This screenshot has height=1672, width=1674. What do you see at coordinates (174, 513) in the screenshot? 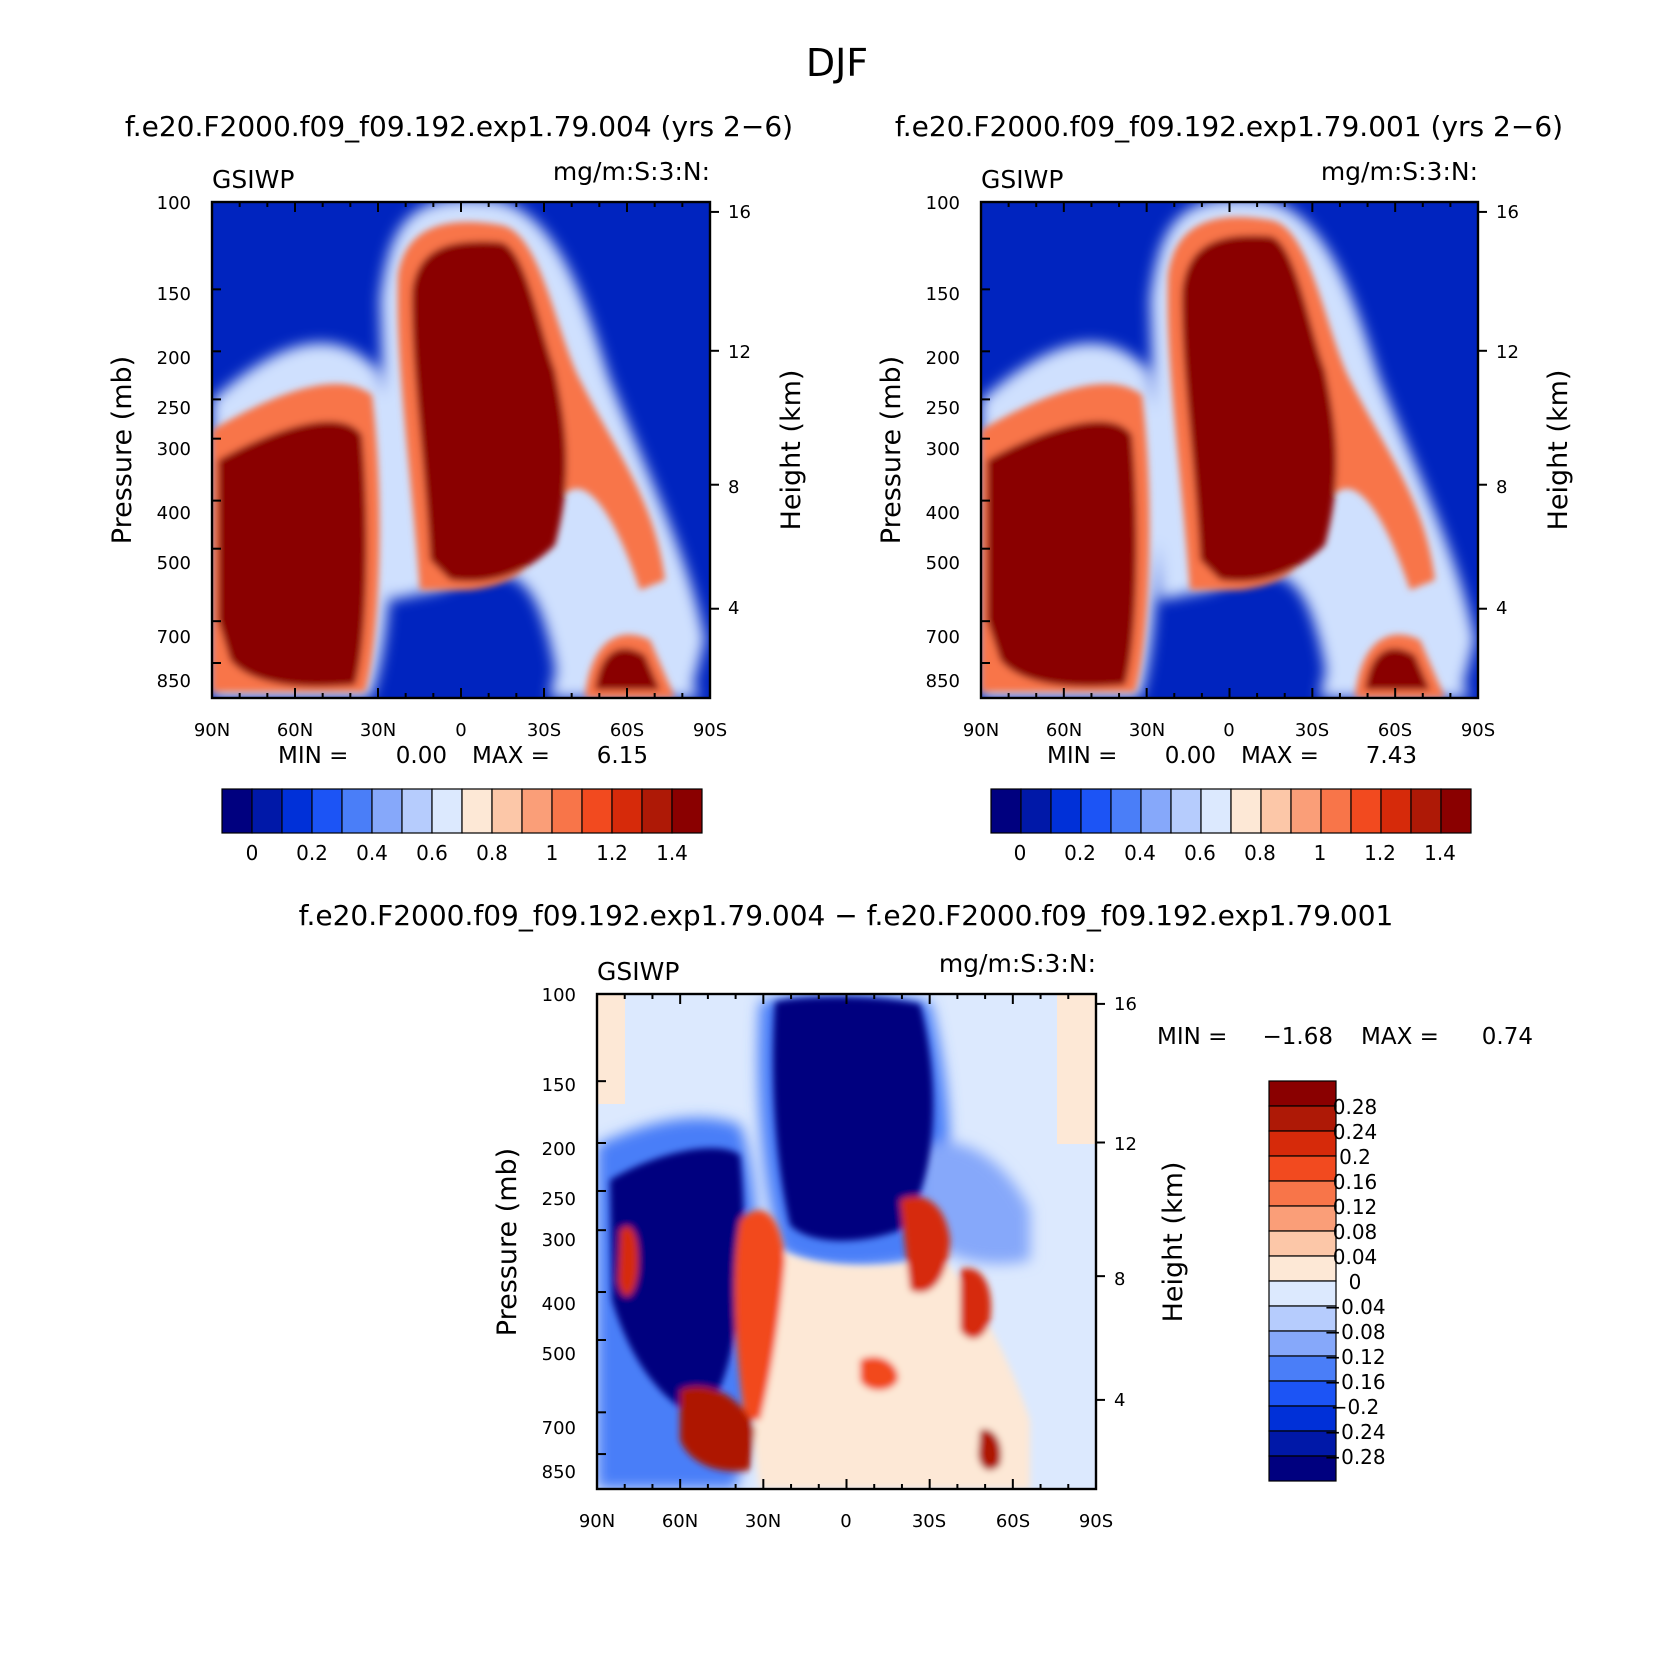
I see `case-y-tick-label: 400` at bounding box center [174, 513].